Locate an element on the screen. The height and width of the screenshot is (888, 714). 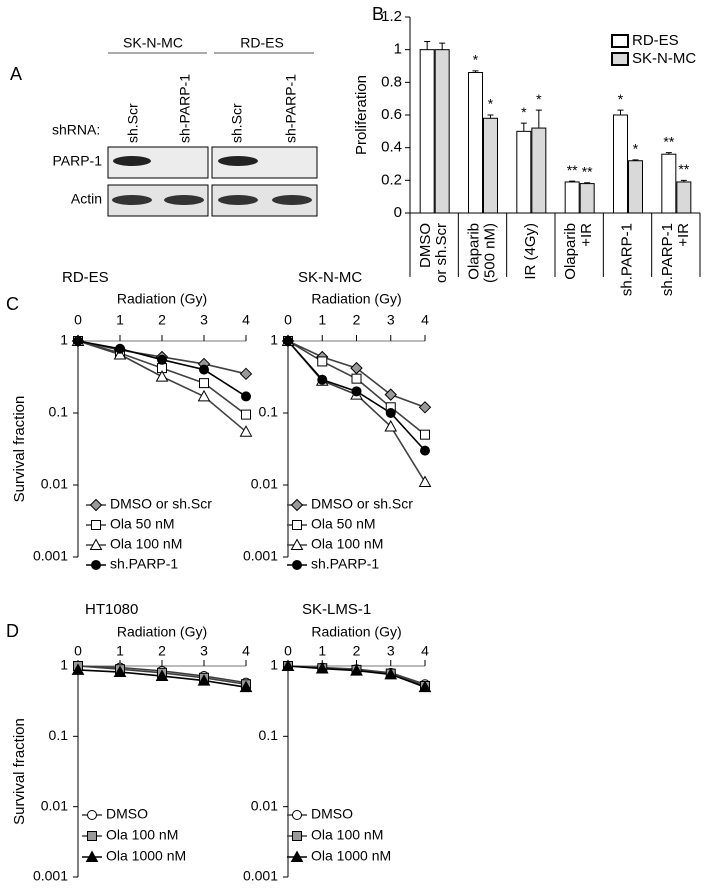
legend-label: RD-ES is located at coordinates (655, 40).